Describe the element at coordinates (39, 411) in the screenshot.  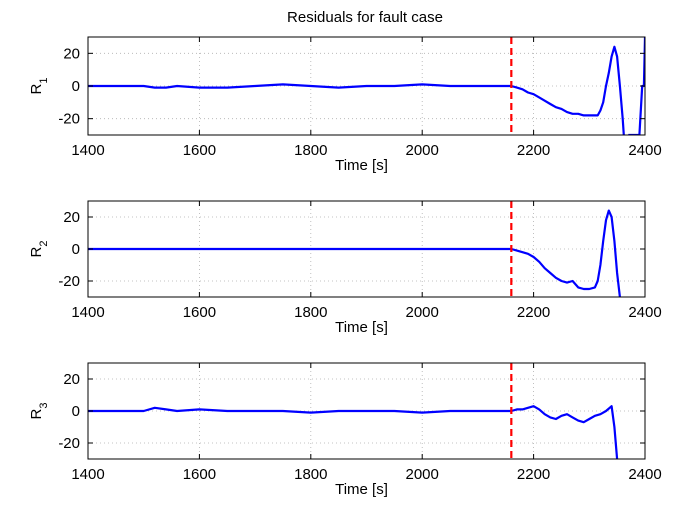
I see `y-axis-label: R3` at that location.